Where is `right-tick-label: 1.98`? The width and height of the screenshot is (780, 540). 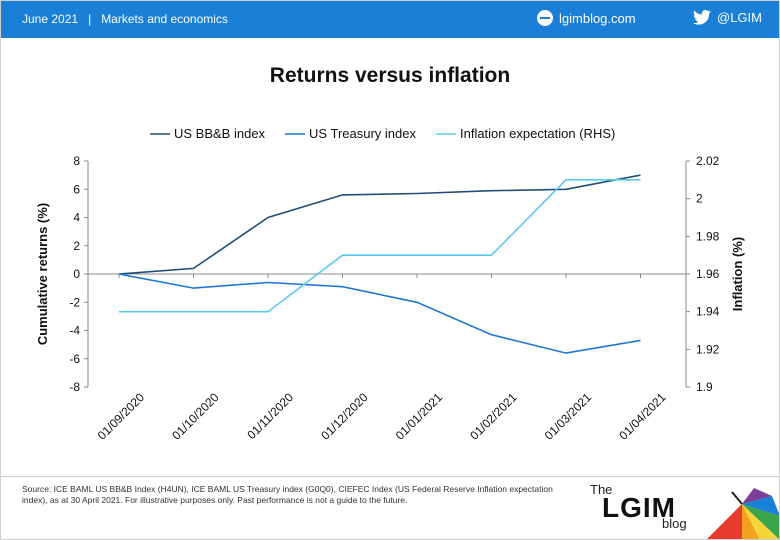 right-tick-label: 1.98 is located at coordinates (708, 236).